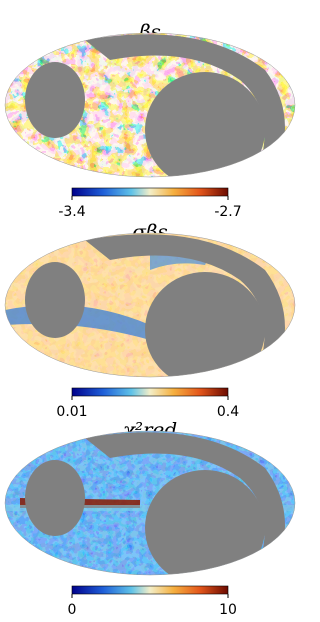  Describe the element at coordinates (71, 412) in the screenshot. I see `colorbar-tick-label: 0.01` at that location.